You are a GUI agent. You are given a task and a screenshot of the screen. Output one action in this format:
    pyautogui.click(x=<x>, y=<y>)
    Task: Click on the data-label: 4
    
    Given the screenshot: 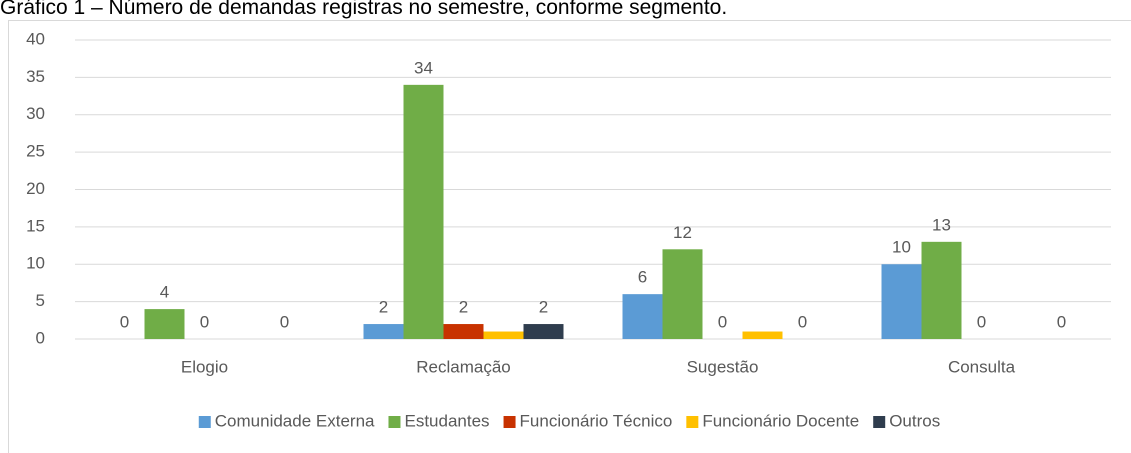 What is the action you would take?
    pyautogui.click(x=164, y=292)
    